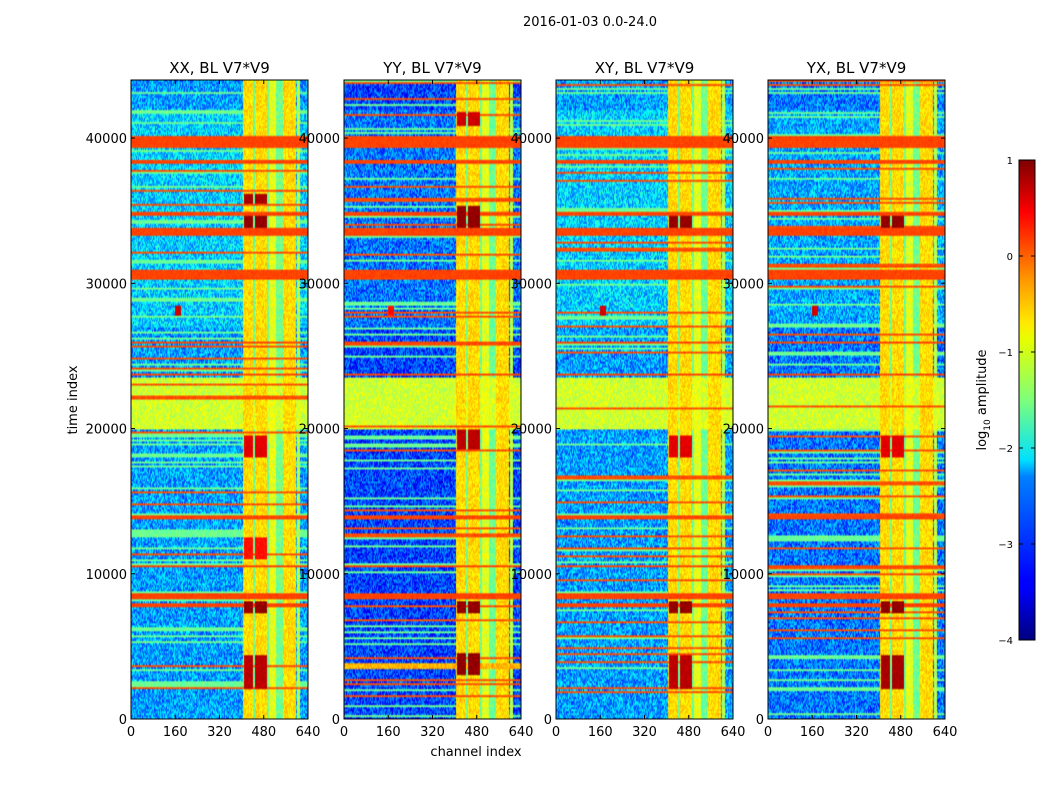 The image size is (1050, 800). Describe the element at coordinates (1005, 353) in the screenshot. I see `colorbar-tick-label: −1` at that location.